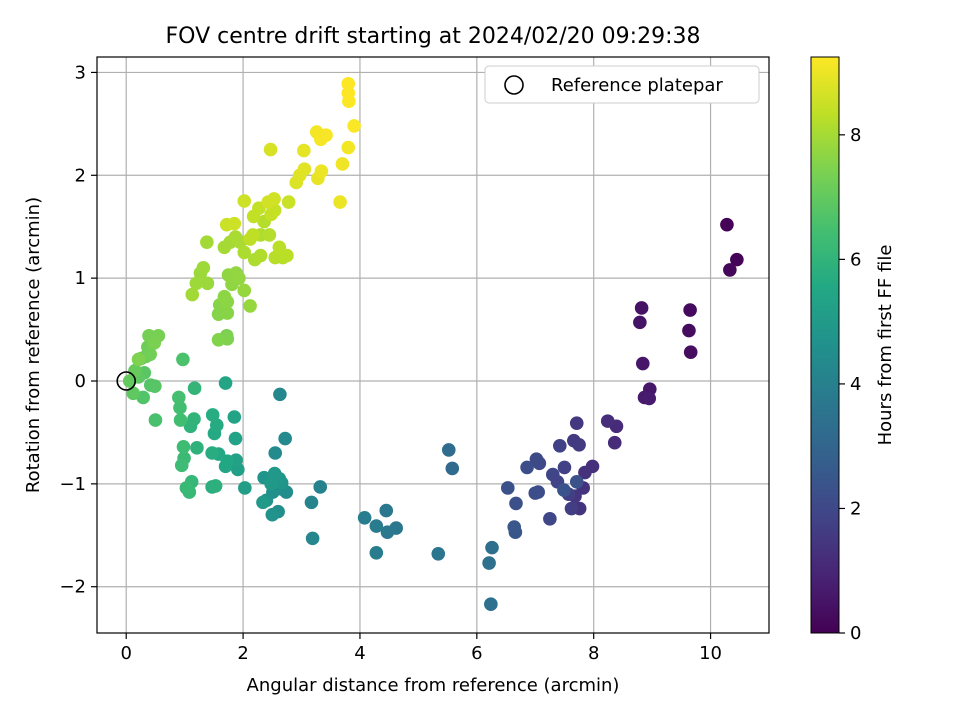  I want to click on colorbar-tick-label: 6, so click(855, 259).